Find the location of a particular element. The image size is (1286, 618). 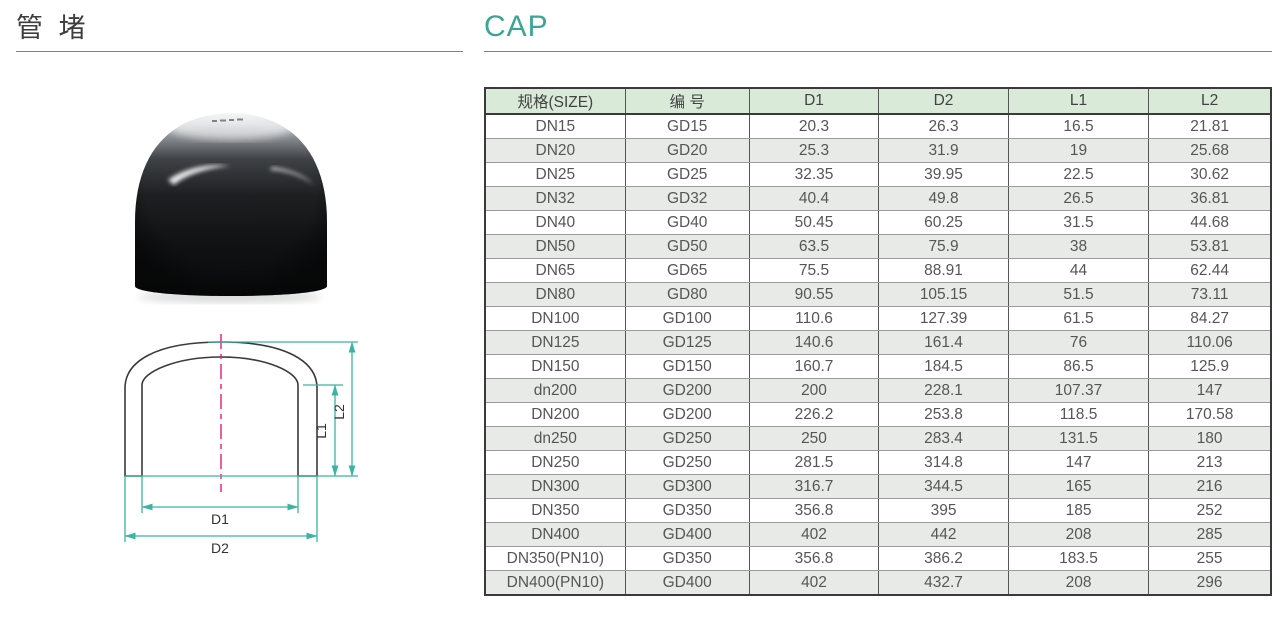

table-row: DN50 GD50 63.5 75.9 38 53.81 is located at coordinates (878, 246).